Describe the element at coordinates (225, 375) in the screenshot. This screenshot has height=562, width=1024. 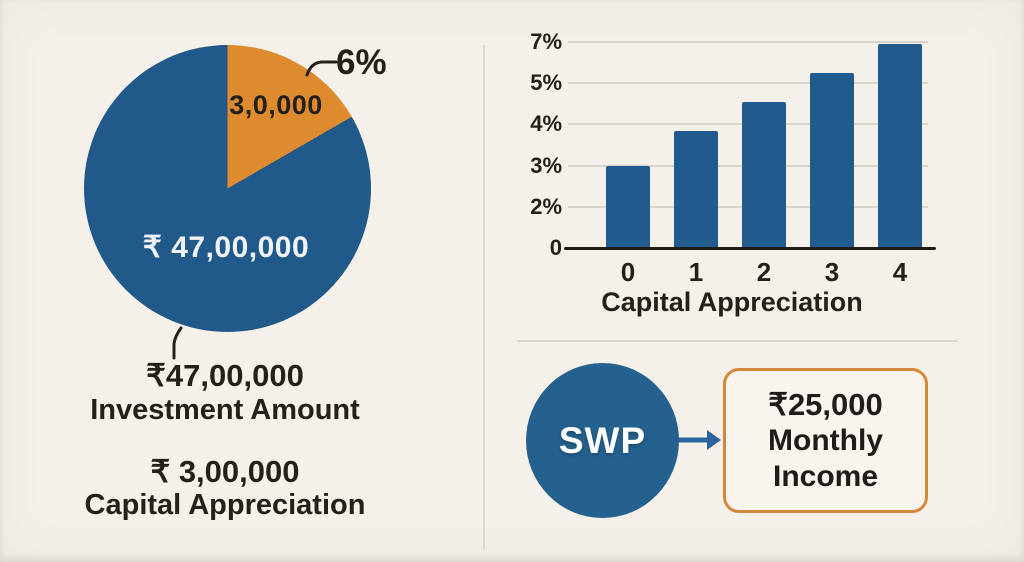
I see `investment-amount-value: ₹47,00,000` at that location.